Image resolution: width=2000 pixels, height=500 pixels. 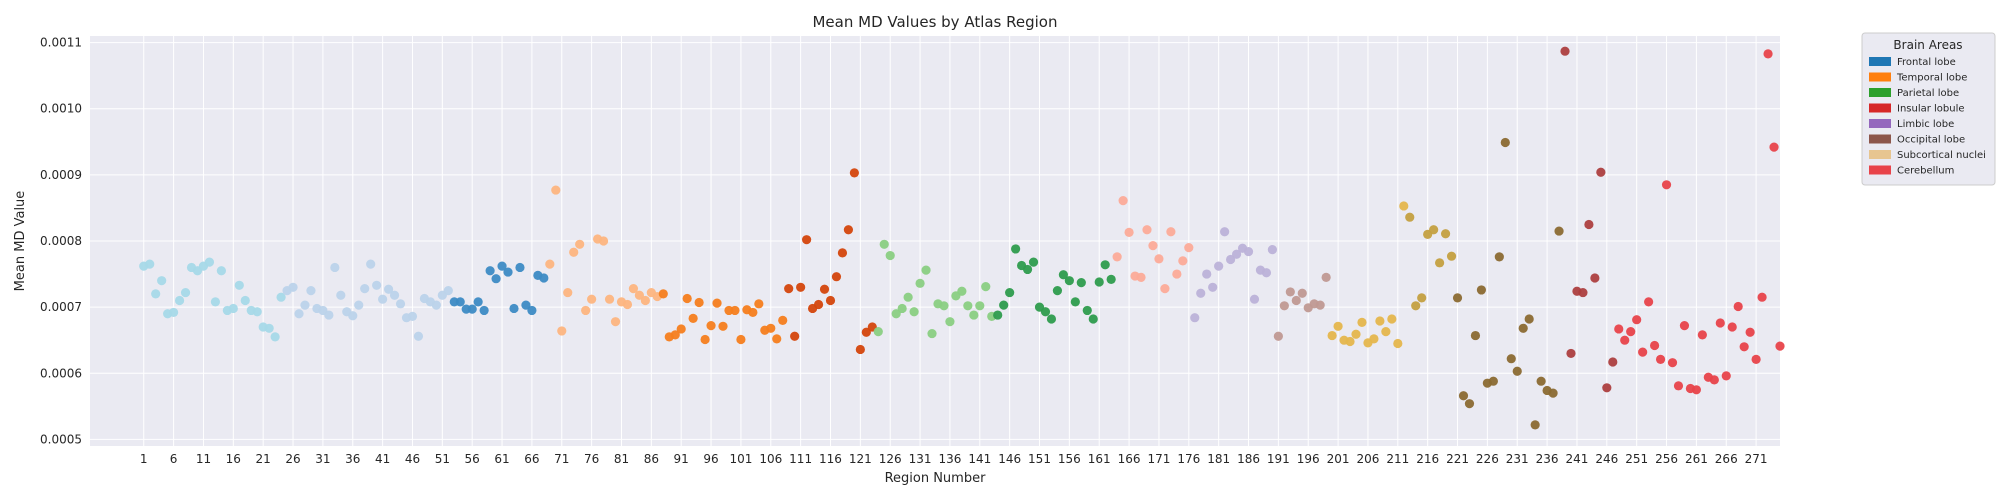 I want to click on y-tick-label: 0.0007, so click(x=61, y=307).